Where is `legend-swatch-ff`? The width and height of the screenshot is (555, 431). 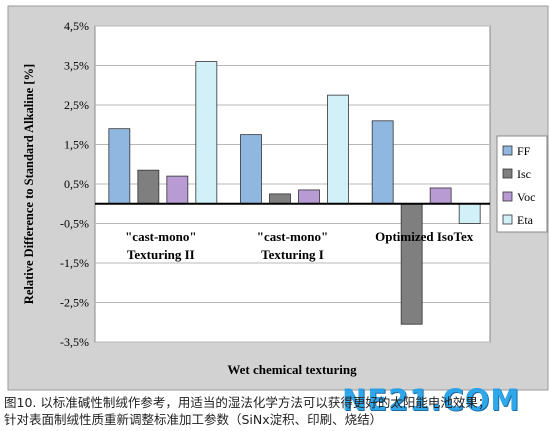 legend-swatch-ff is located at coordinates (507, 150).